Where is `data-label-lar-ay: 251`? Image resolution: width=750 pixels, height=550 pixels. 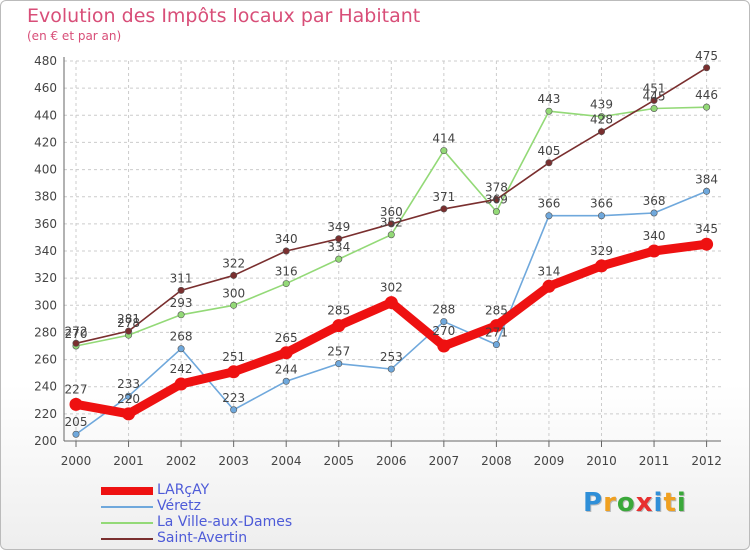 data-label-lar-ay: 251 is located at coordinates (233, 357).